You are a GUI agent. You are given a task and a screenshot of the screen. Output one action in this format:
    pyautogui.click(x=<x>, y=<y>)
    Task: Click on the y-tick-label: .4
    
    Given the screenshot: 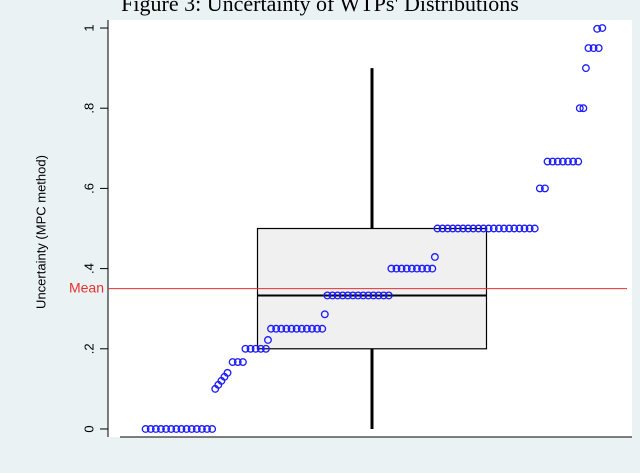 What is the action you would take?
    pyautogui.click(x=88, y=268)
    